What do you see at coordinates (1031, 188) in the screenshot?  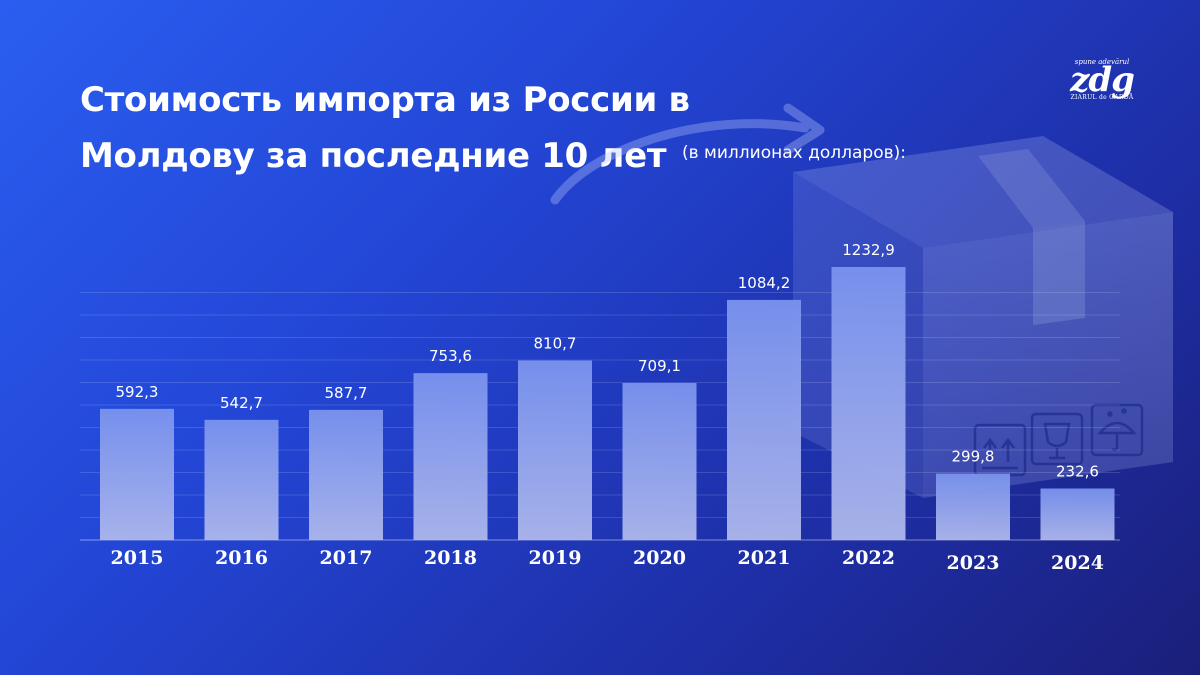 I see `box-tape-top` at bounding box center [1031, 188].